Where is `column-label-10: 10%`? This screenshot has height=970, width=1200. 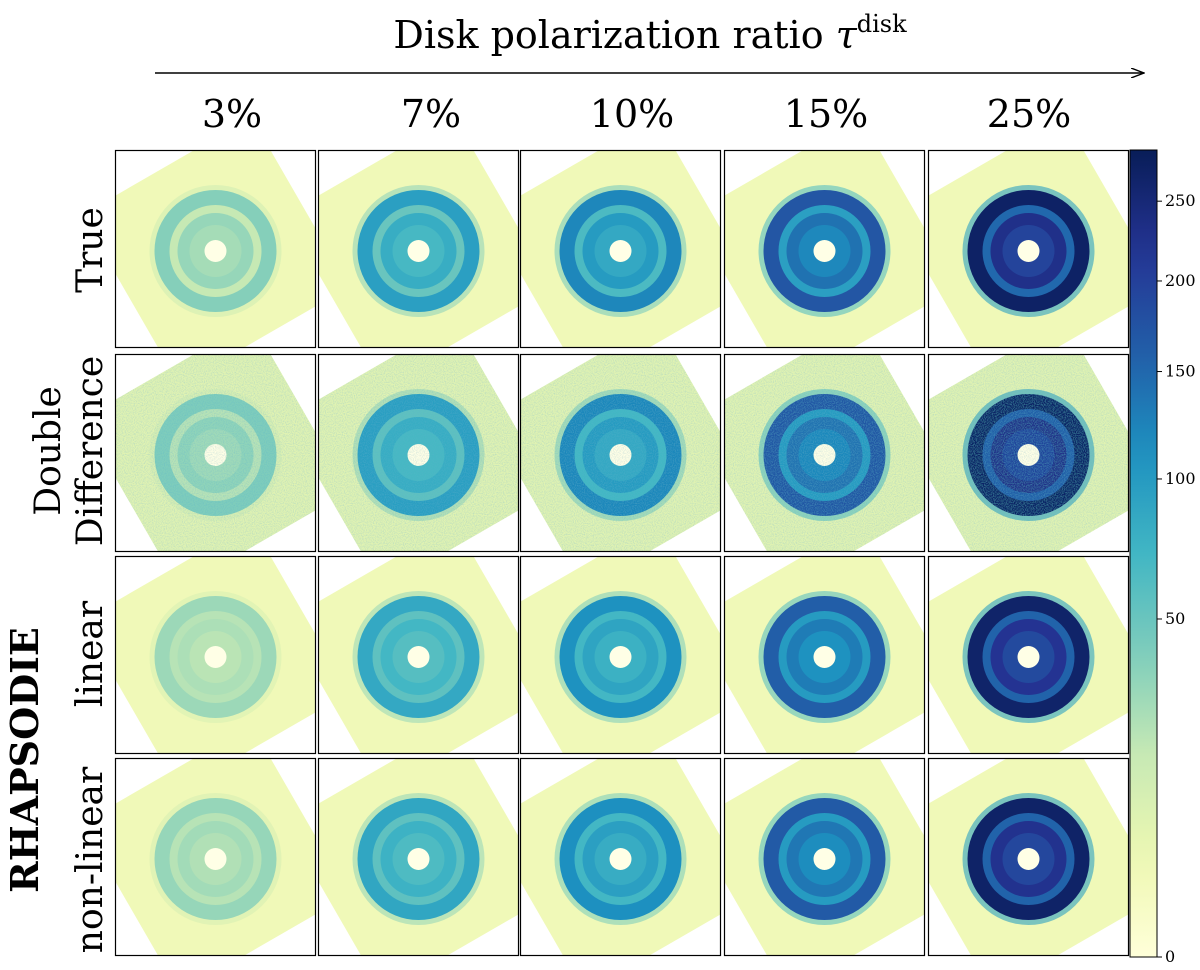
column-label-10: 10% is located at coordinates (632, 114).